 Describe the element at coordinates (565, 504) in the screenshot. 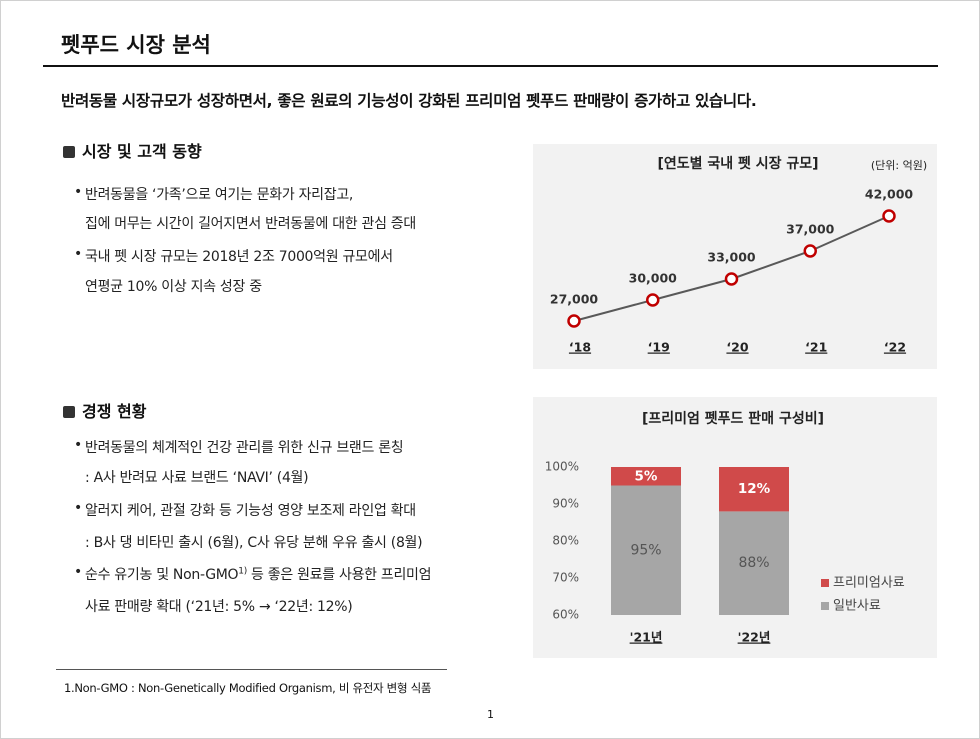

I see `y-tick-label: 90%` at that location.